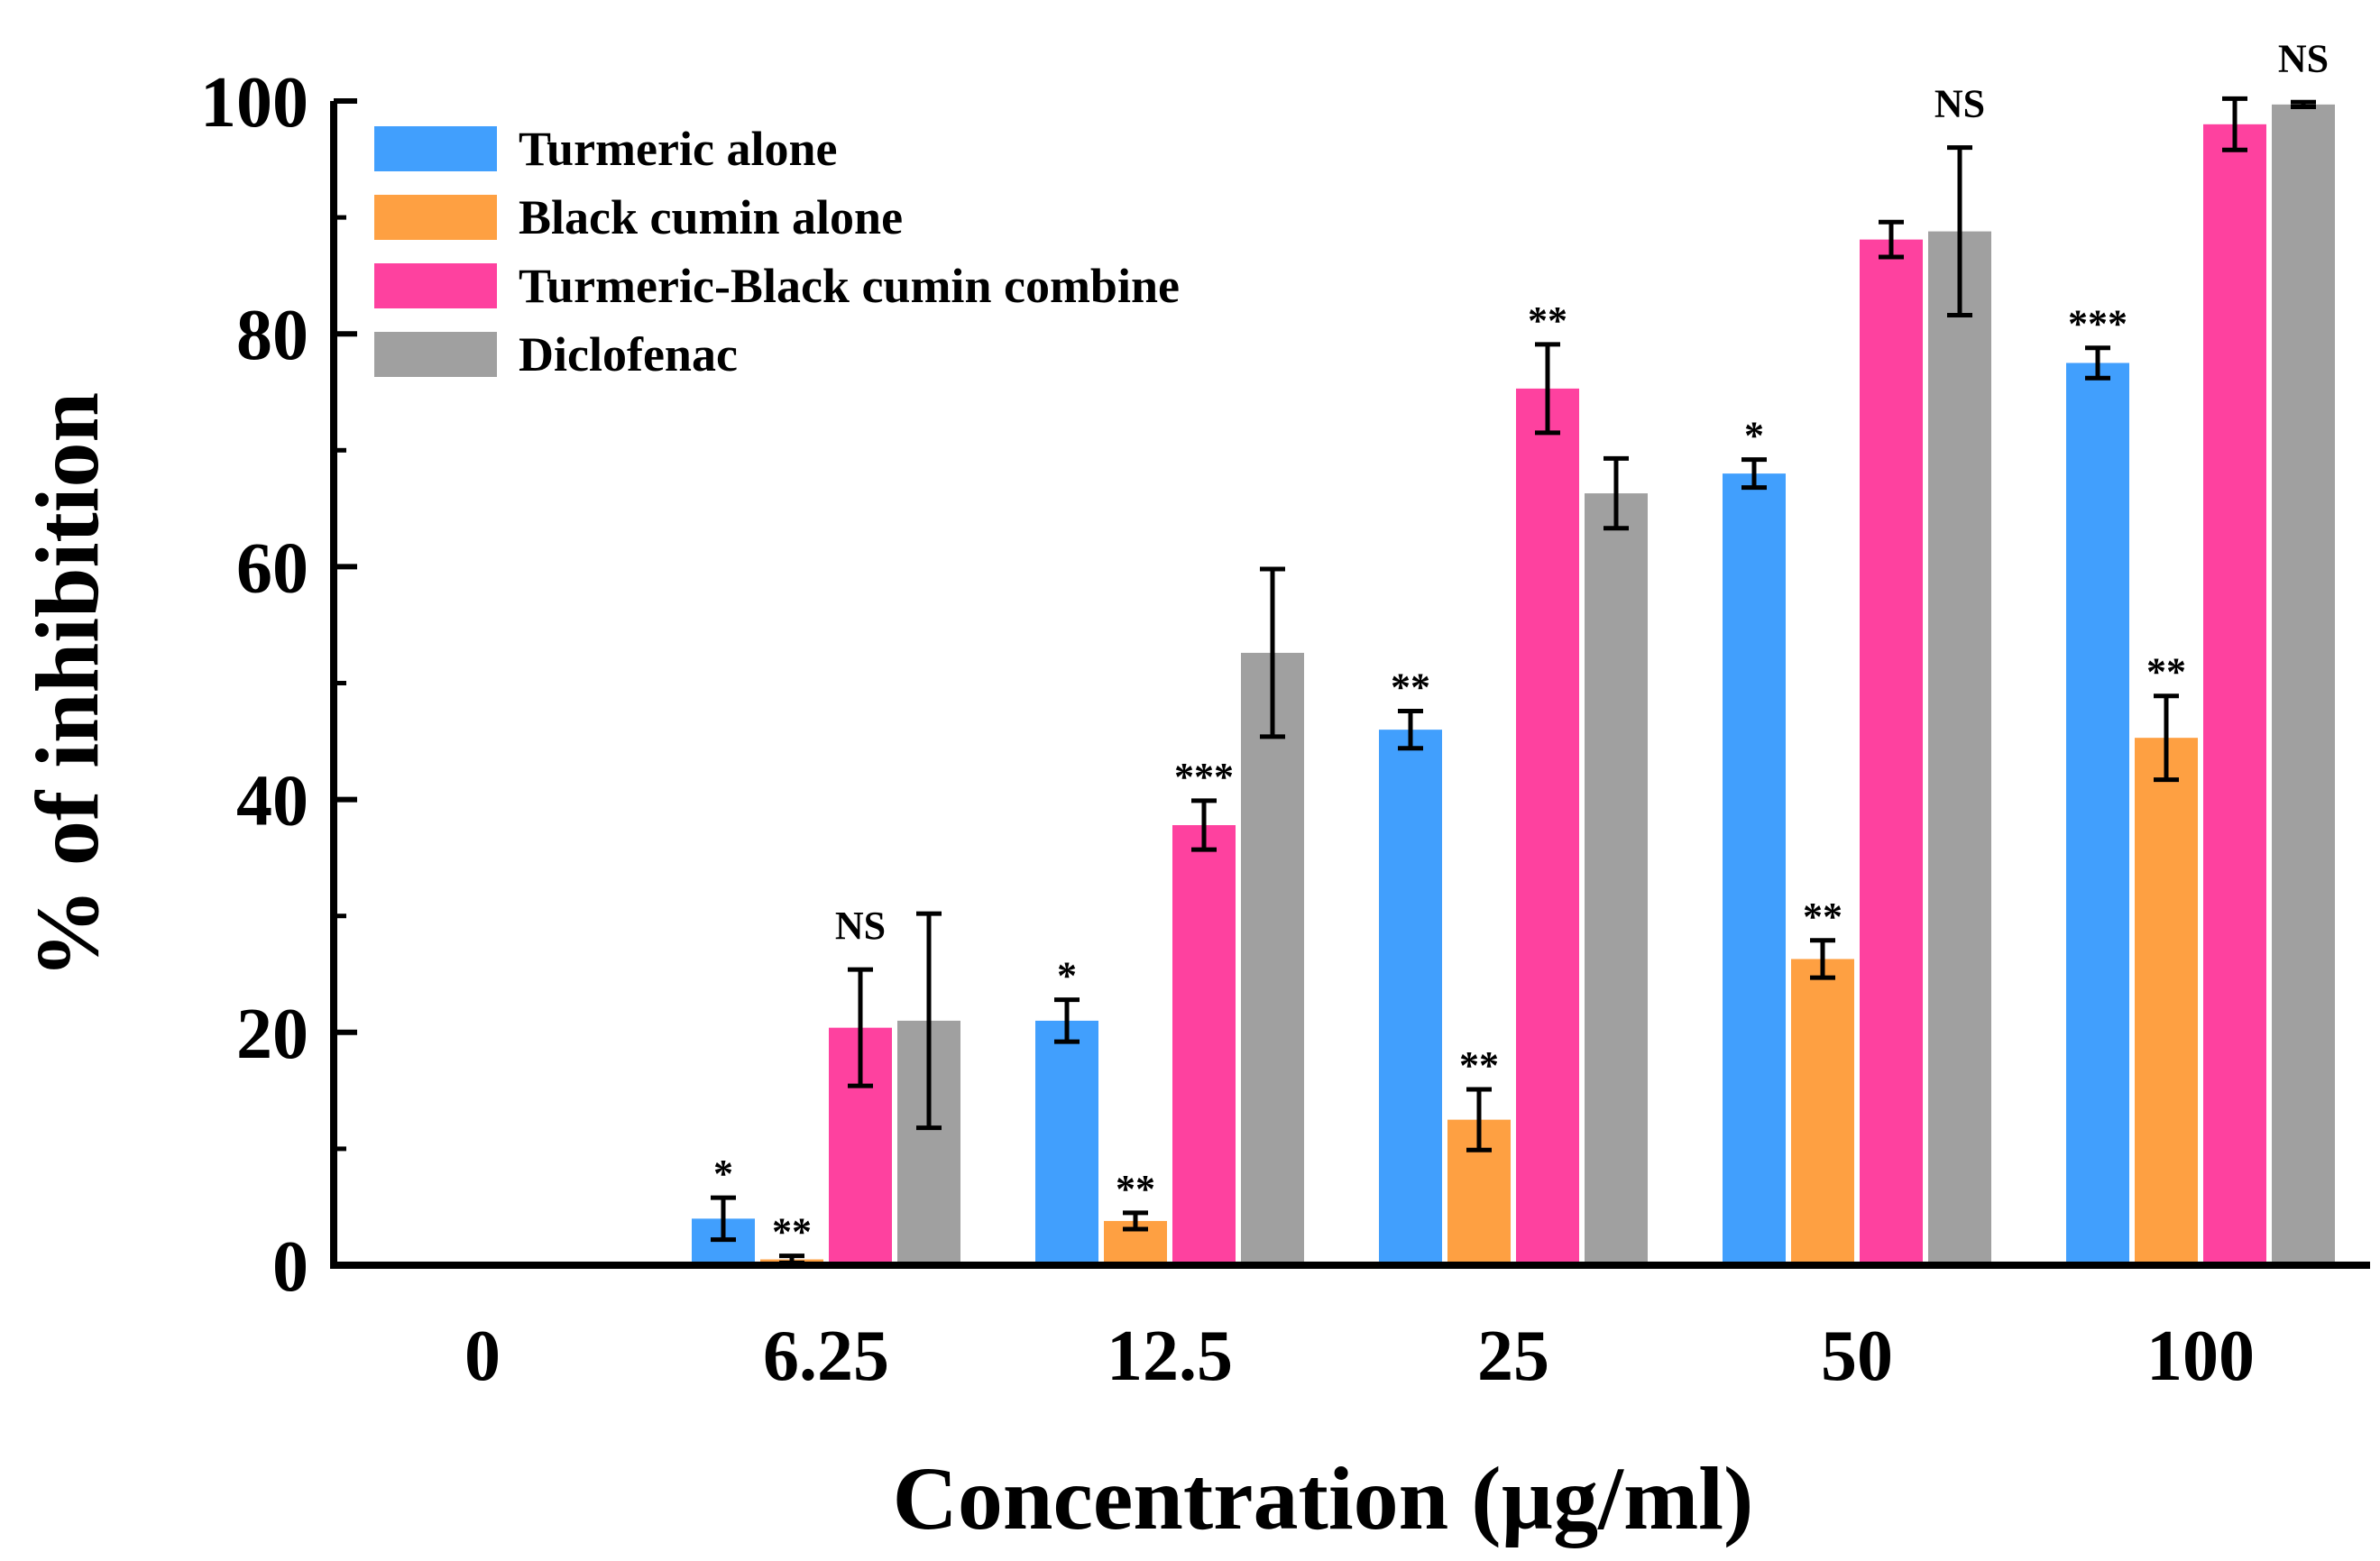  I want to click on y-tick-label: 40, so click(272, 801).